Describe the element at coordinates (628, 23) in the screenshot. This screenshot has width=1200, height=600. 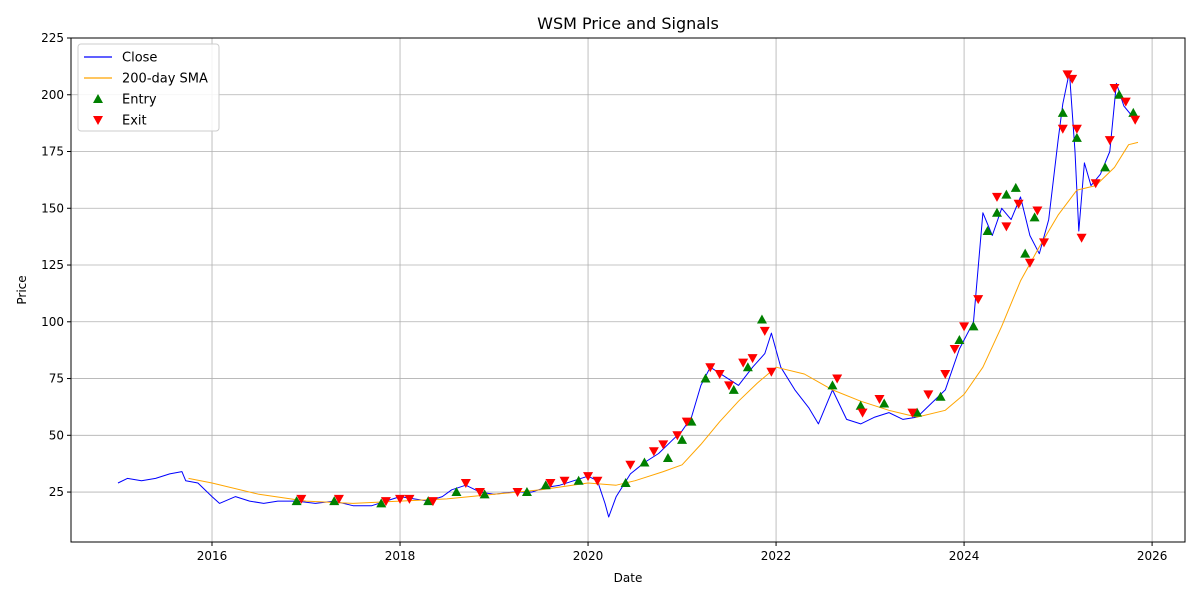
I see `chart-title: WSM Price and Signals` at that location.